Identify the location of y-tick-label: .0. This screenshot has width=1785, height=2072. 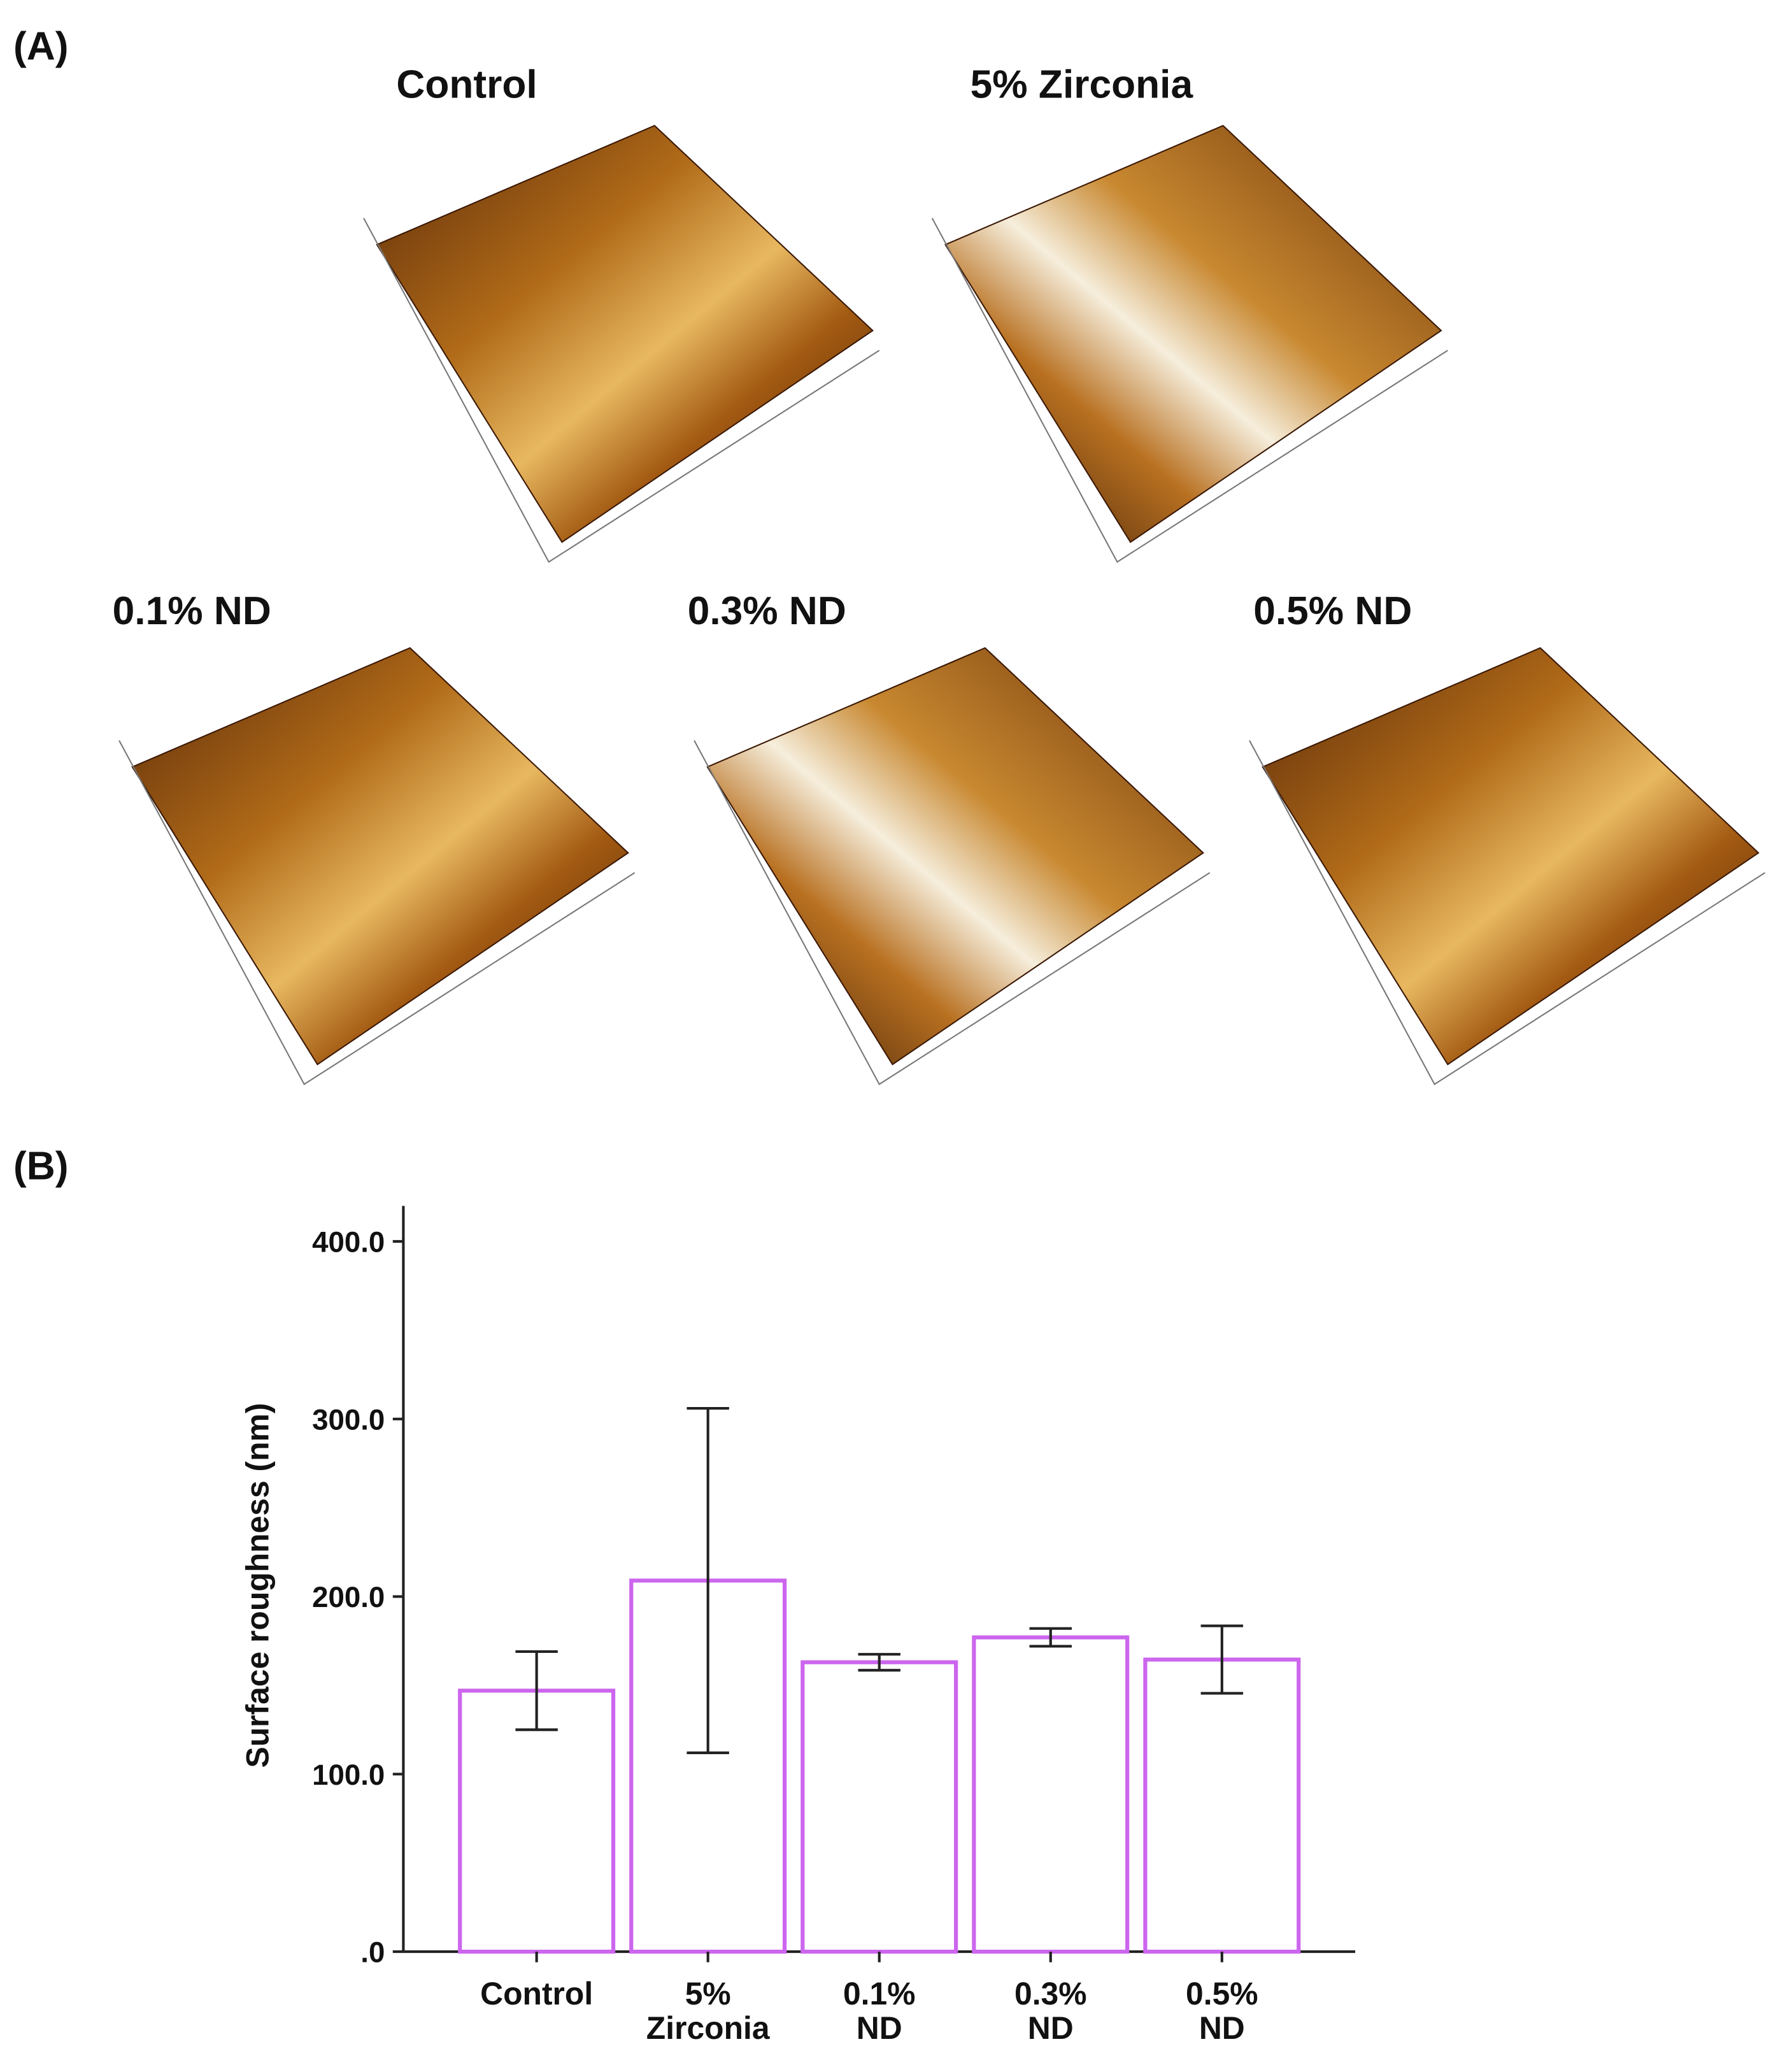
(372, 1952).